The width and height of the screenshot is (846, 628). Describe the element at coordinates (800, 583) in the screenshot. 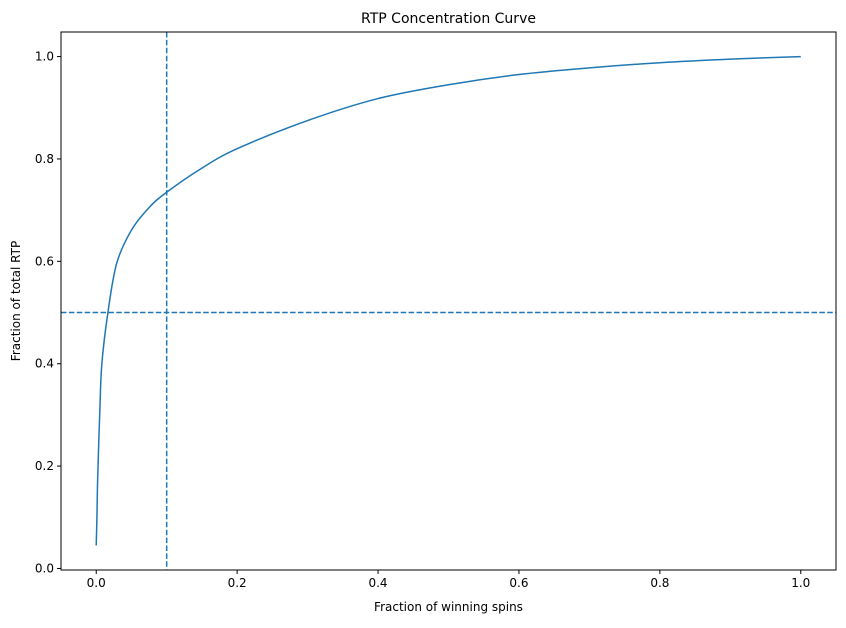

I see `x-tick-label: 1.0` at that location.